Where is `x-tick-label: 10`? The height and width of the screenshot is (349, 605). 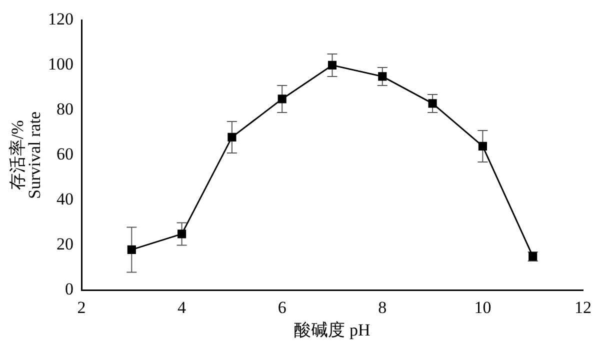 x-tick-label: 10 is located at coordinates (483, 307).